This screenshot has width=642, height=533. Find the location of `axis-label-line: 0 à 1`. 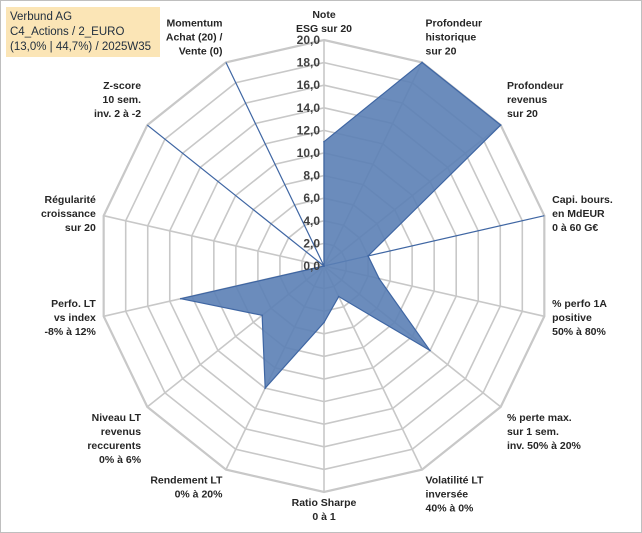

axis-label-line: 0 à 1 is located at coordinates (324, 517).